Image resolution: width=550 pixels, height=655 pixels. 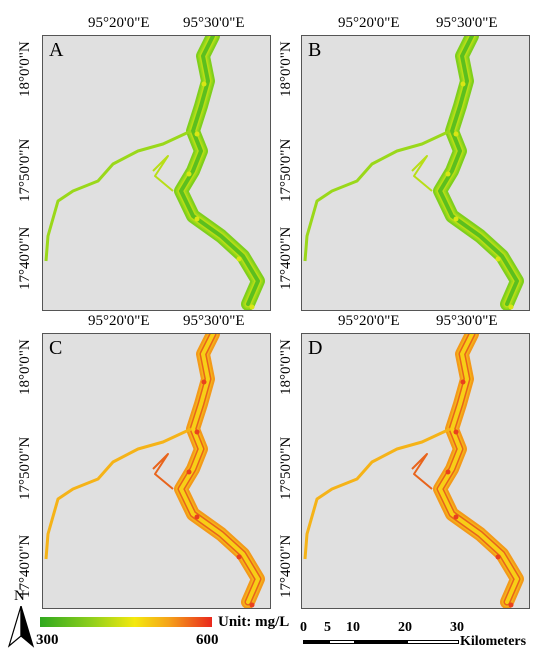 What do you see at coordinates (56, 348) in the screenshot?
I see `panel-letter-c: C` at bounding box center [56, 348].